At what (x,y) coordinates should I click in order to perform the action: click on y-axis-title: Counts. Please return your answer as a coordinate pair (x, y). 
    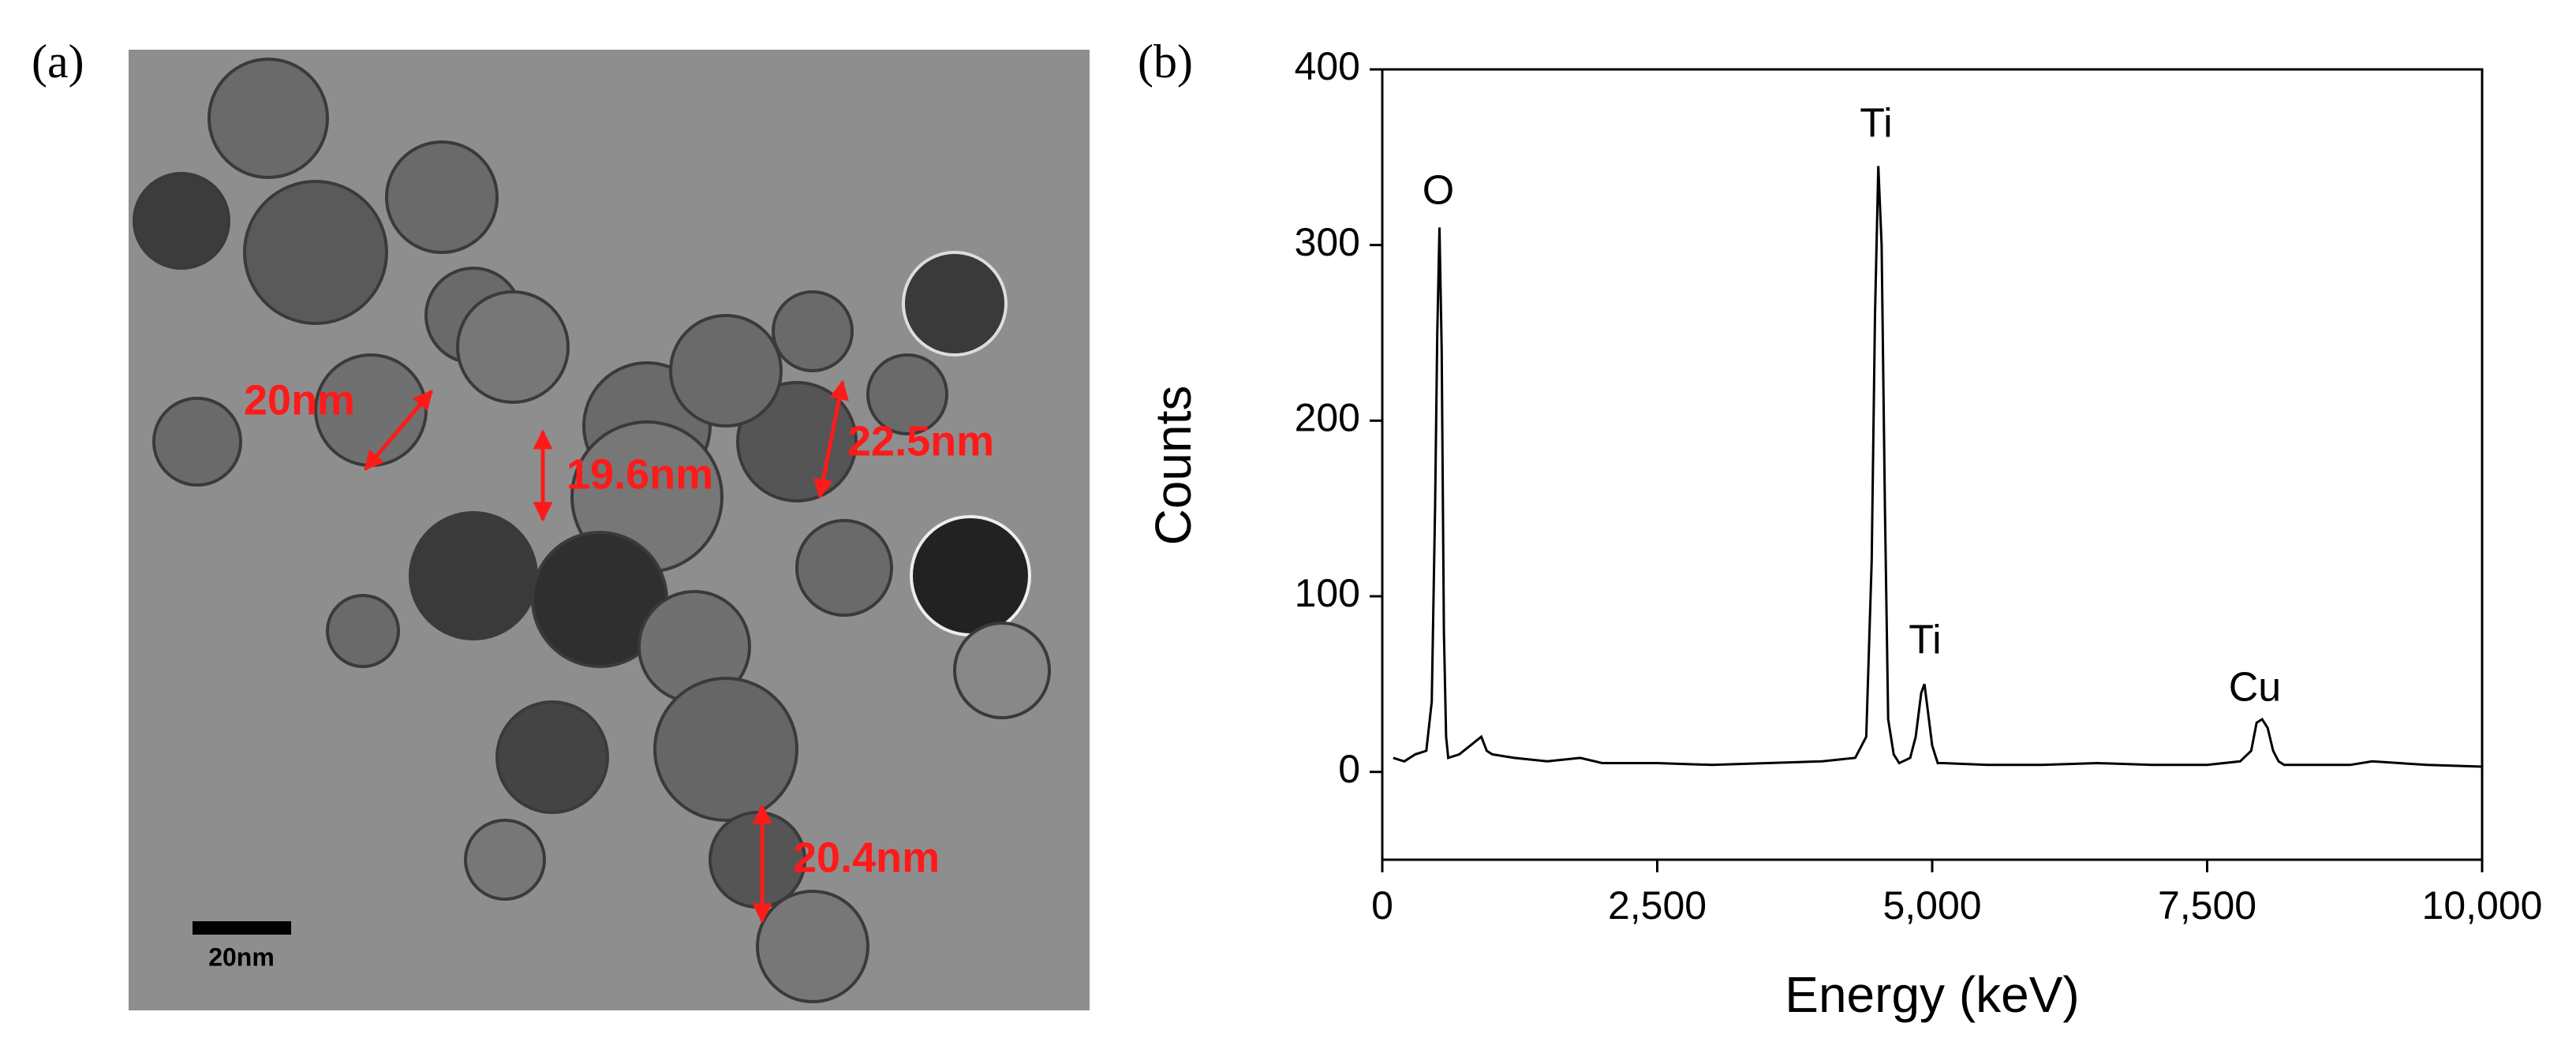
    Looking at the image, I should click on (1173, 466).